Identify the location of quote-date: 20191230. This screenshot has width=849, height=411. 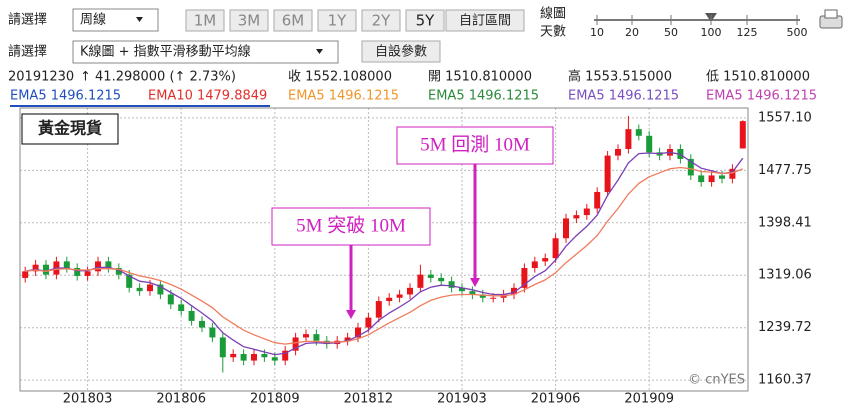
(41, 77).